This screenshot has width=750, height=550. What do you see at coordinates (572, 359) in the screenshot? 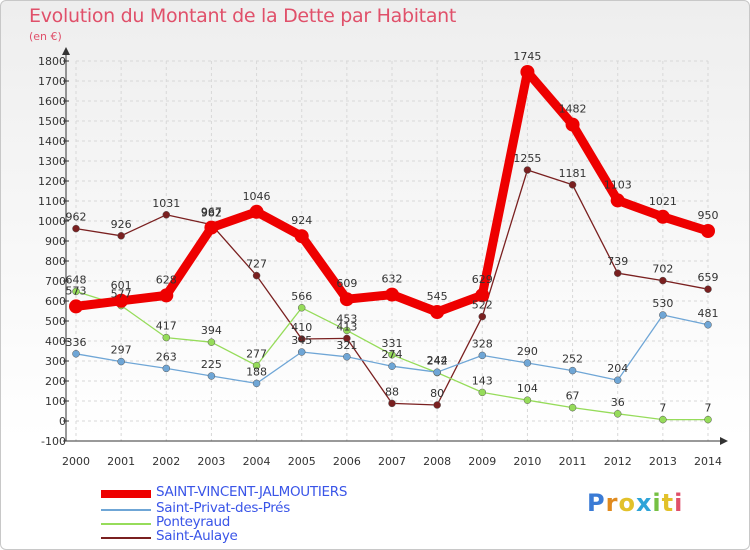
I see `data-label: 252` at bounding box center [572, 359].